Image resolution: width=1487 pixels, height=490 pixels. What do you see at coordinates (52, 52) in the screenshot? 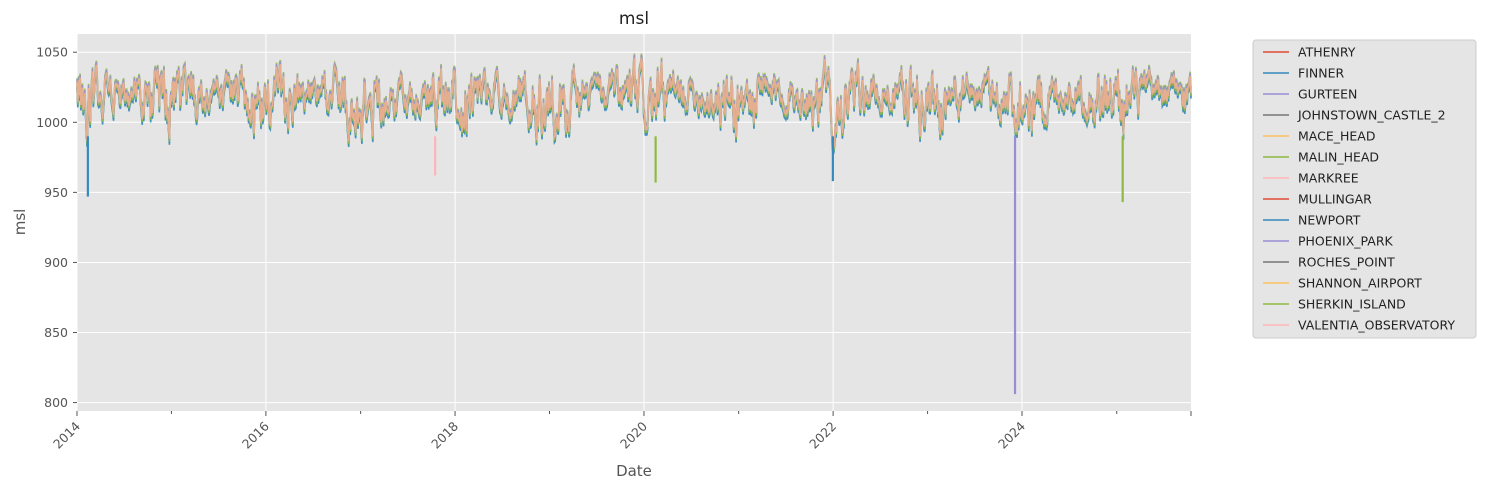
I see `y-tick-label: 1050` at bounding box center [52, 52].